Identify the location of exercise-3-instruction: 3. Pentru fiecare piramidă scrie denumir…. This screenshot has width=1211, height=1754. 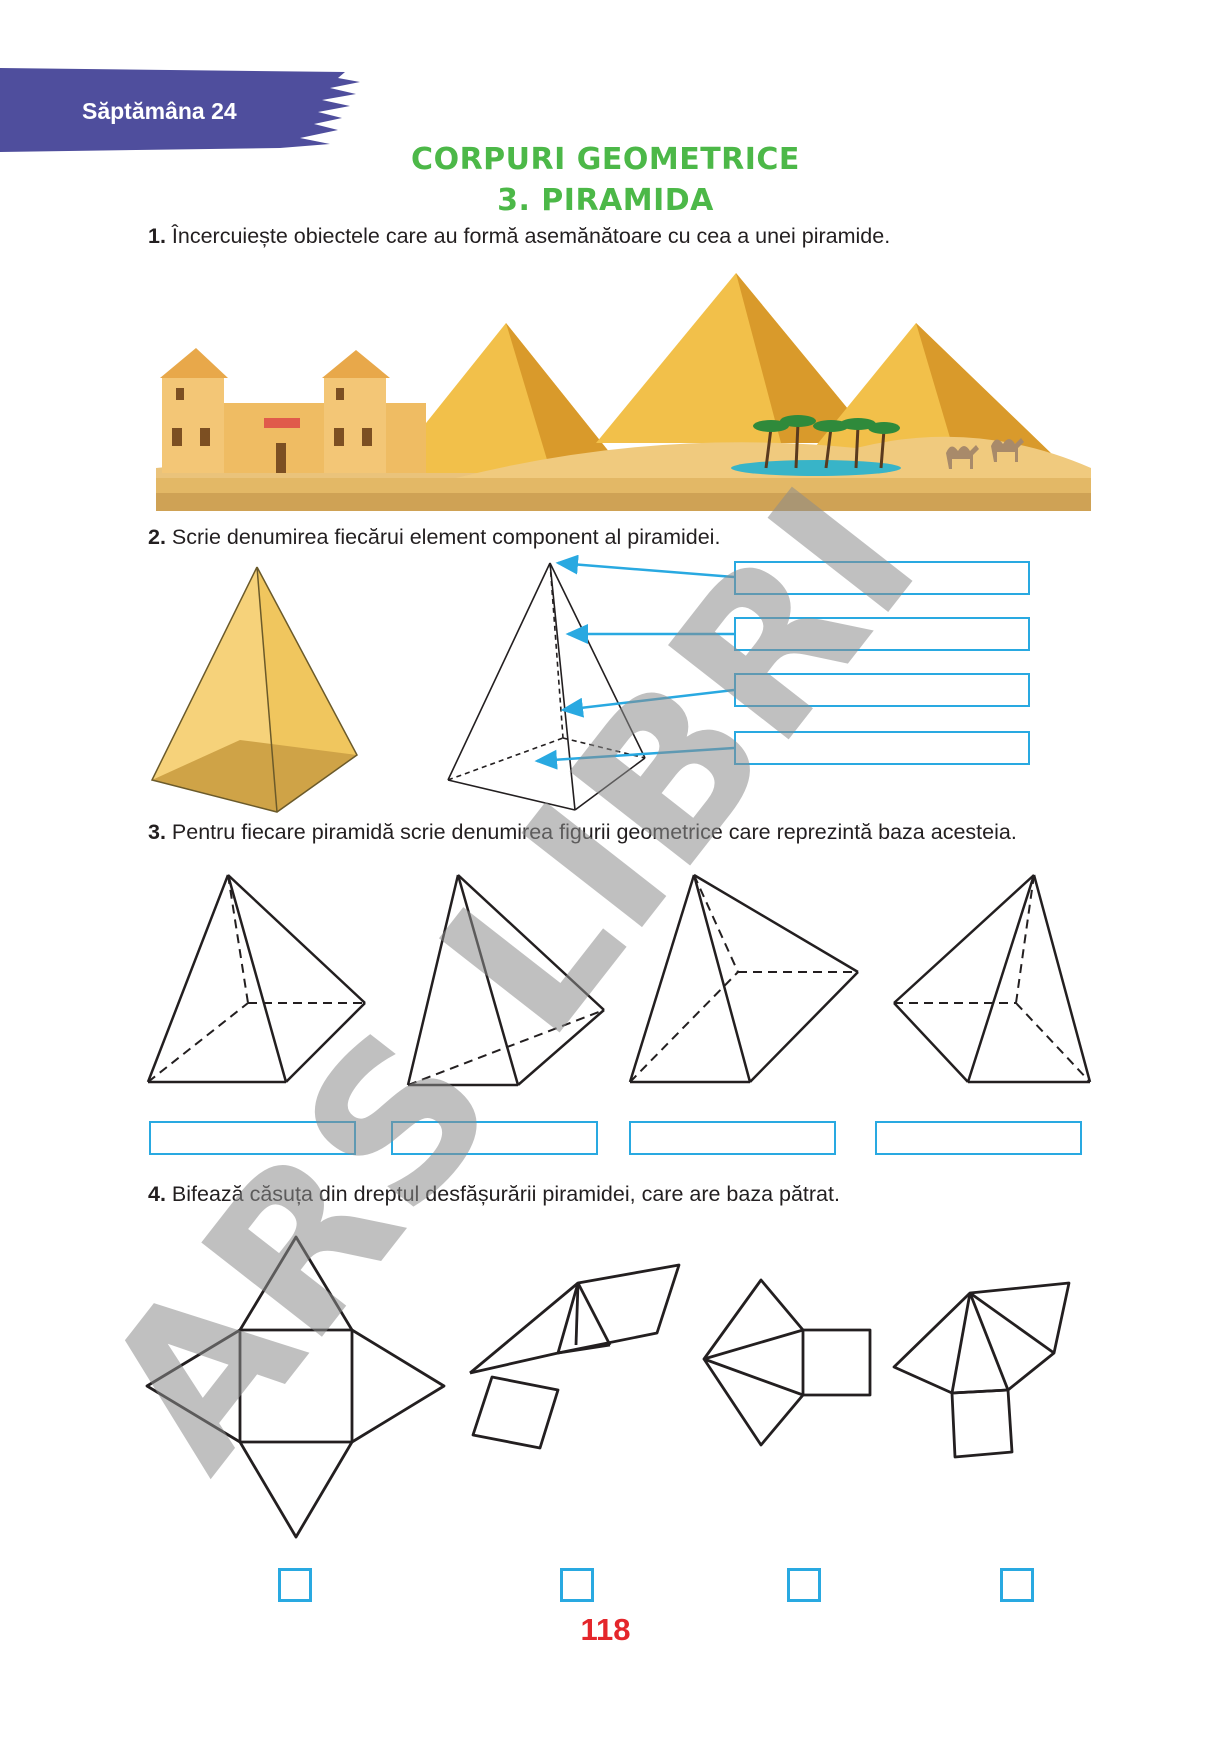
(622, 832).